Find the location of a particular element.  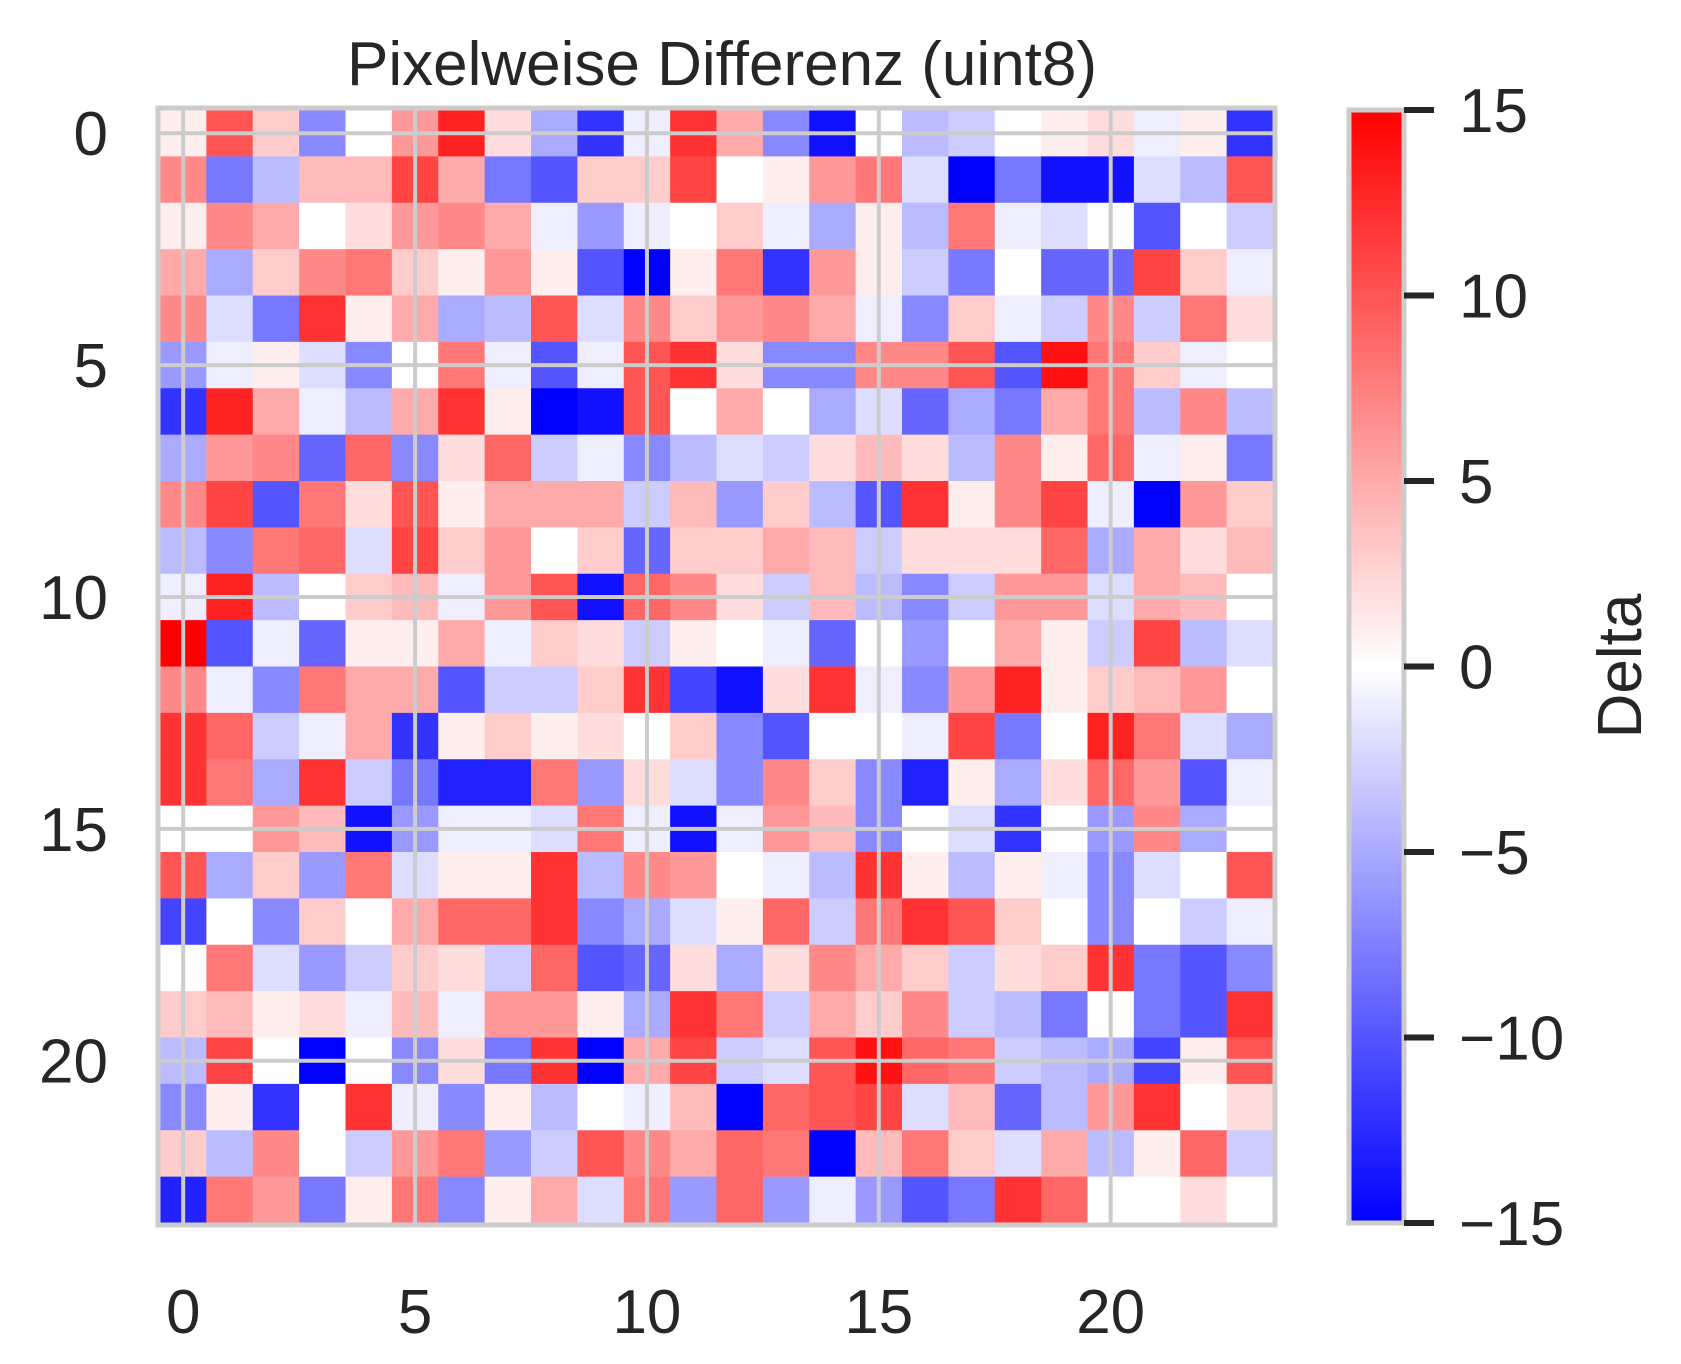

y-axis-ticks: 0 5 10 15 20 is located at coordinates (73, 598).